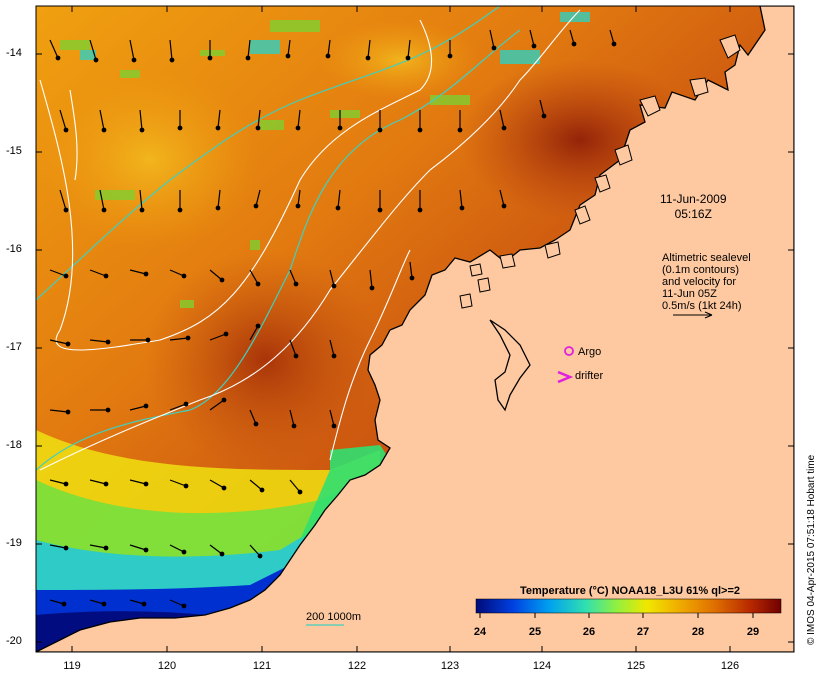  Describe the element at coordinates (72, 666) in the screenshot. I see `lon-label-119: 119` at that location.